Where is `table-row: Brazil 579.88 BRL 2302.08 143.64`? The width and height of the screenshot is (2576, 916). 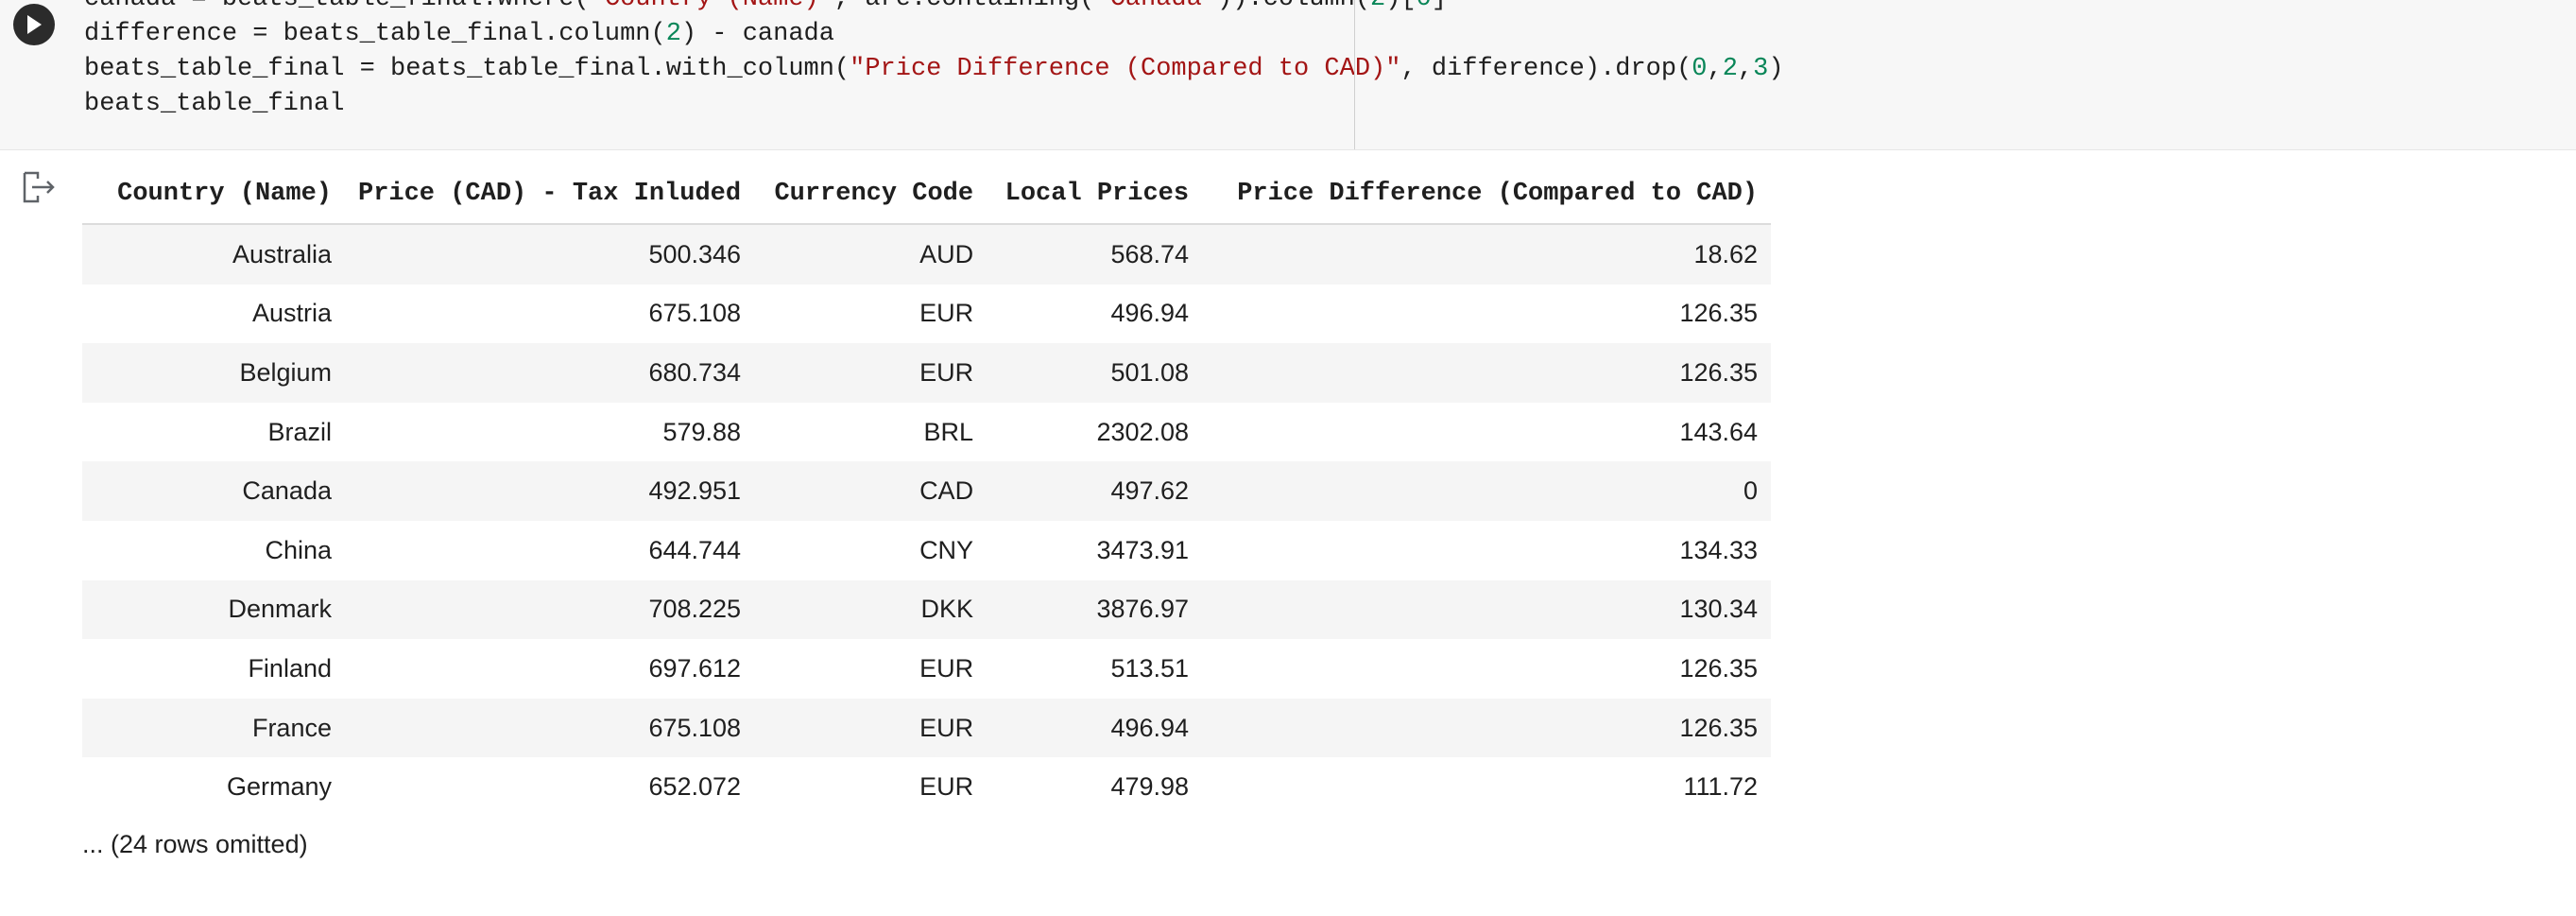 table-row: Brazil 579.88 BRL 2302.08 143.64 is located at coordinates (927, 432).